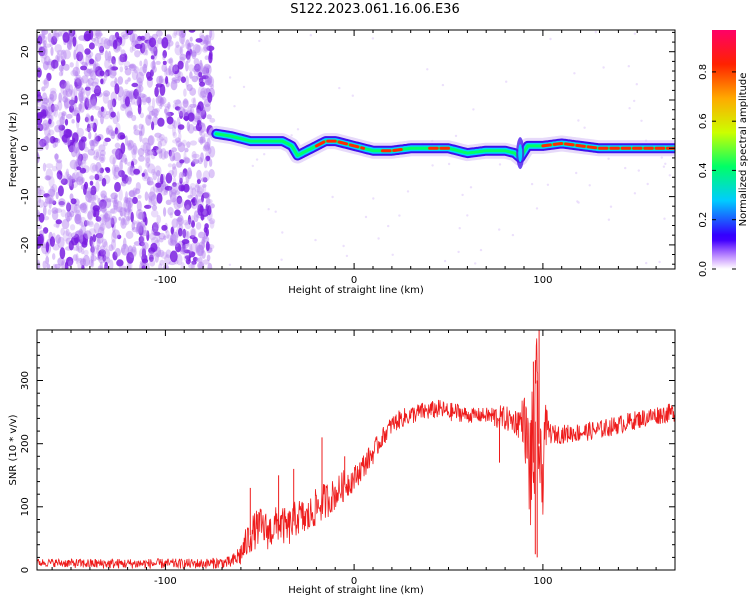 This screenshot has width=750, height=604. What do you see at coordinates (743, 150) in the screenshot?
I see `colorbar-label: Normalized spectral amplitude` at bounding box center [743, 150].